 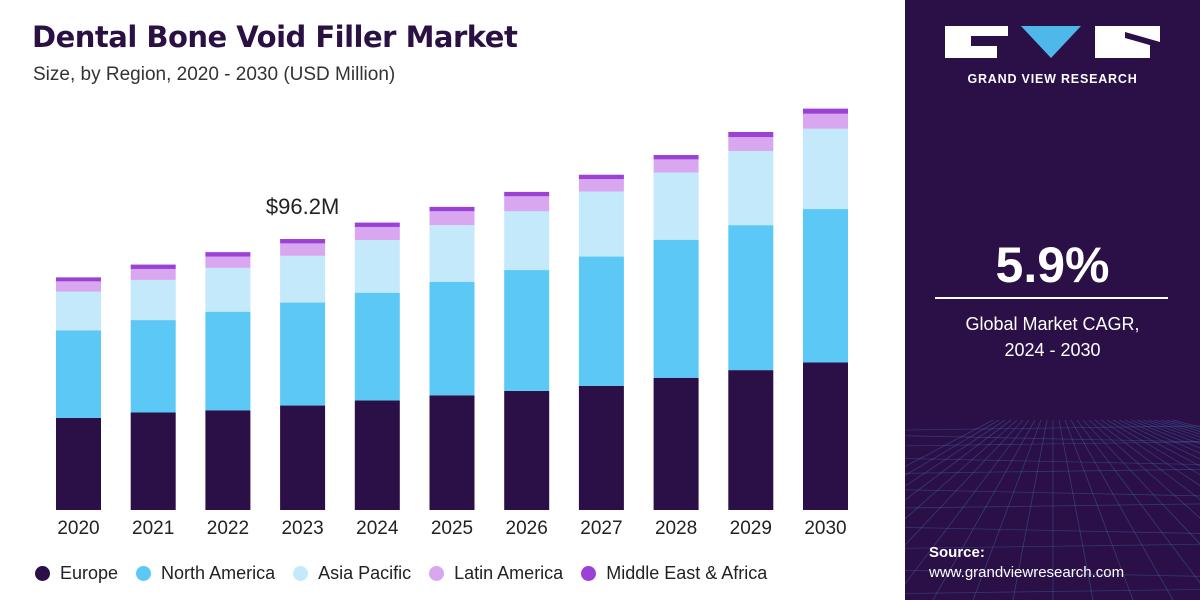 I want to click on bar-segment-latin-america-2020, so click(x=78, y=286).